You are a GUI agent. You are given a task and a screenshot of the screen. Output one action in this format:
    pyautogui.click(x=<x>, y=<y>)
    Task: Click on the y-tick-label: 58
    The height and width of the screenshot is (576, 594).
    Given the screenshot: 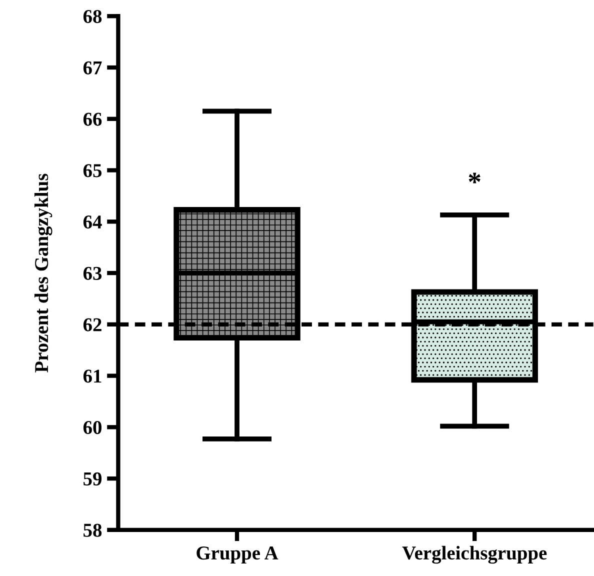 What is the action you would take?
    pyautogui.click(x=93, y=530)
    